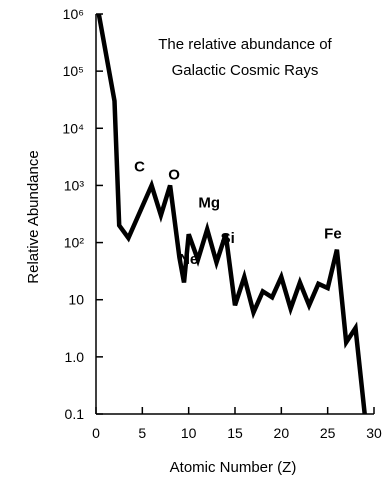 Image resolution: width=388 pixels, height=481 pixels. I want to click on x-tick-label: 30, so click(374, 433).